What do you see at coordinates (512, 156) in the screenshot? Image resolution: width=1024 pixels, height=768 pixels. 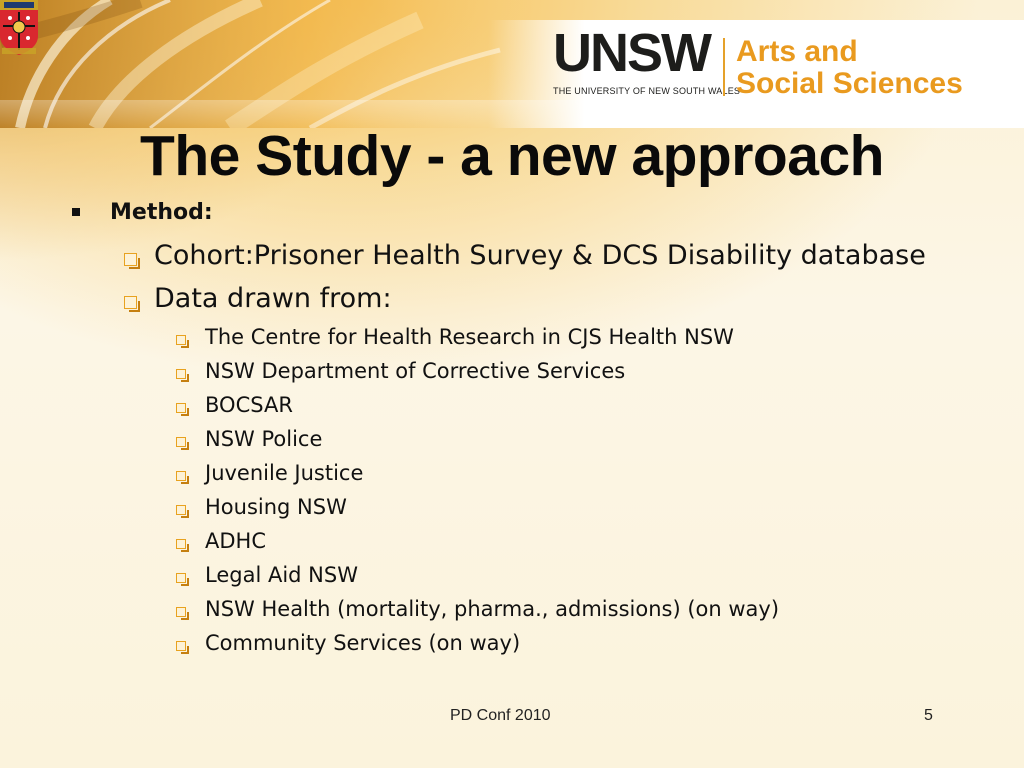 I see `slide-title: The Study - a new approach` at bounding box center [512, 156].